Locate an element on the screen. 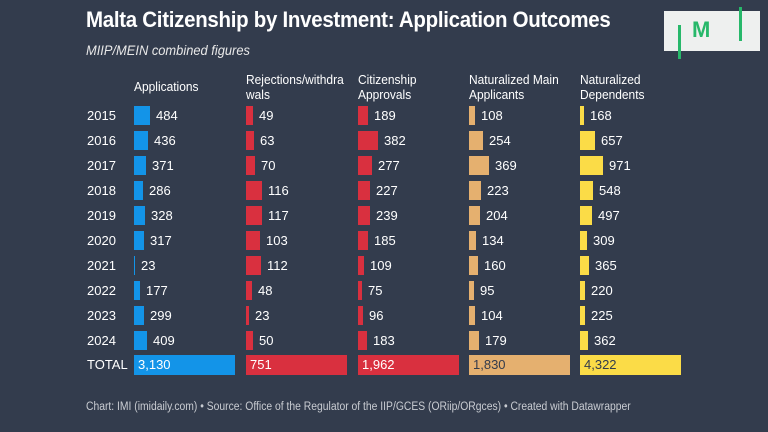  data-label: 189 is located at coordinates (385, 115).